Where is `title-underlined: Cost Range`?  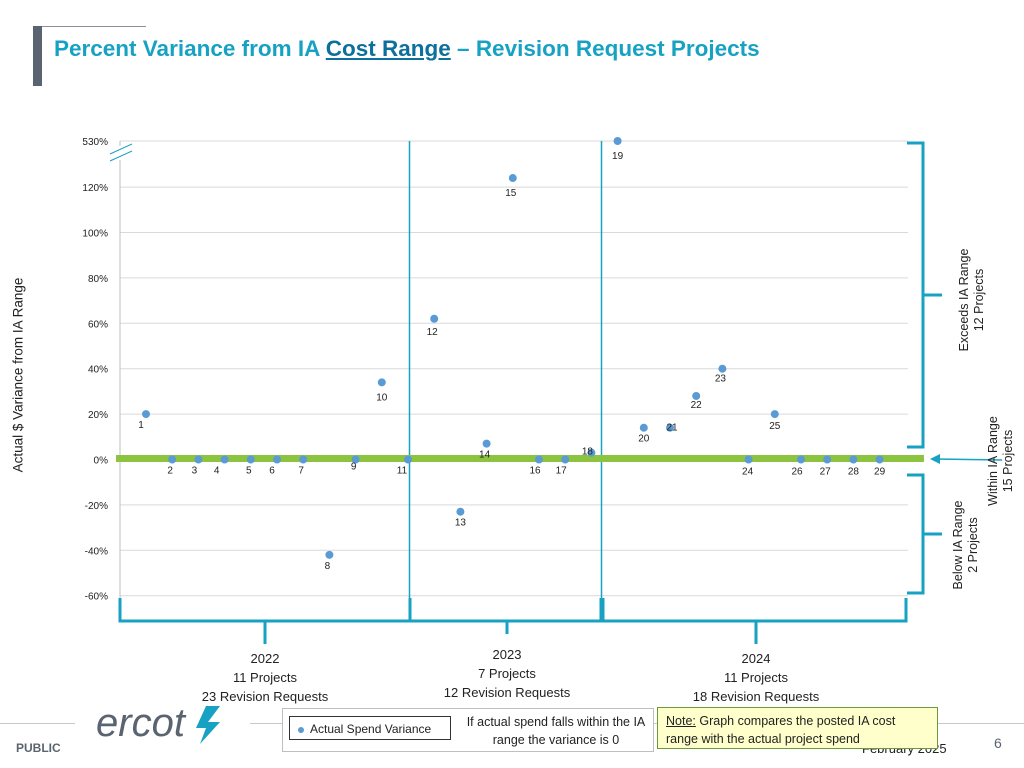 title-underlined: Cost Range is located at coordinates (388, 48).